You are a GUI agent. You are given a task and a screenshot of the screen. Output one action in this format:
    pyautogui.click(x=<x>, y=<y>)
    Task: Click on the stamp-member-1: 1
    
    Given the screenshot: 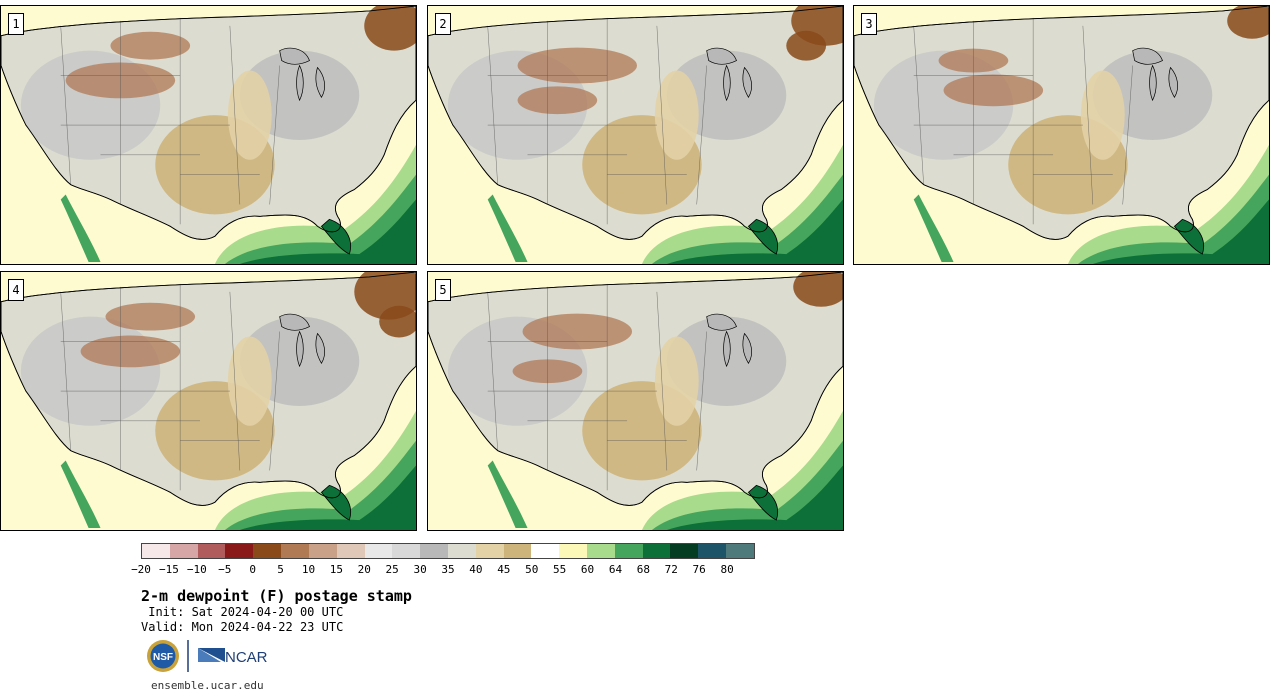 What is the action you would take?
    pyautogui.click(x=208, y=135)
    